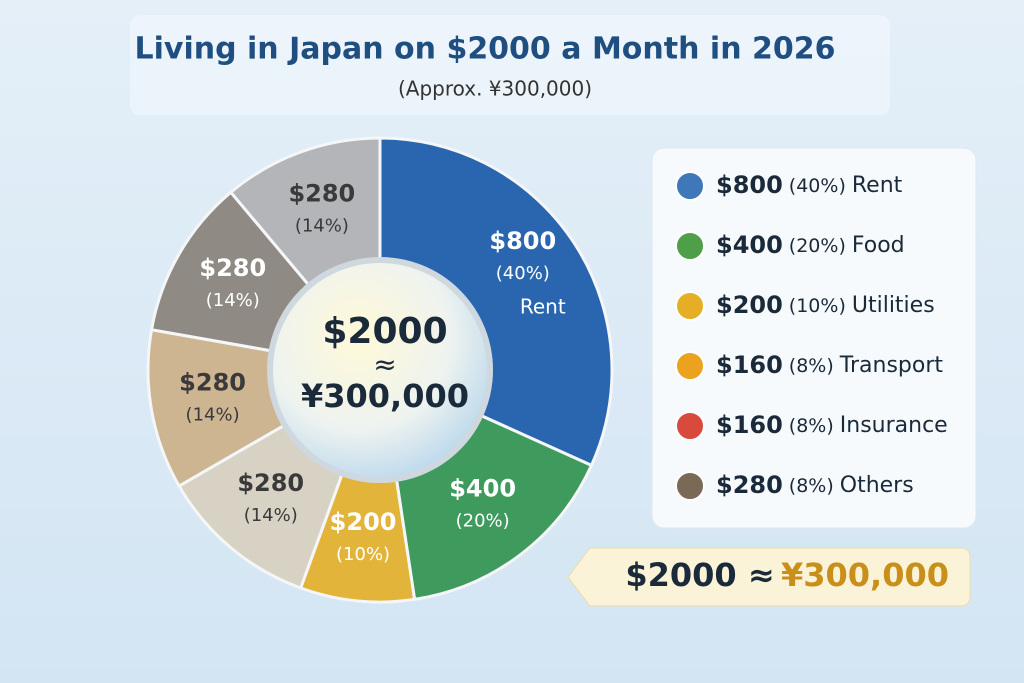  Describe the element at coordinates (485, 49) in the screenshot. I see `chart-title: Living in Japan on $2000 a Month in 2026` at that location.